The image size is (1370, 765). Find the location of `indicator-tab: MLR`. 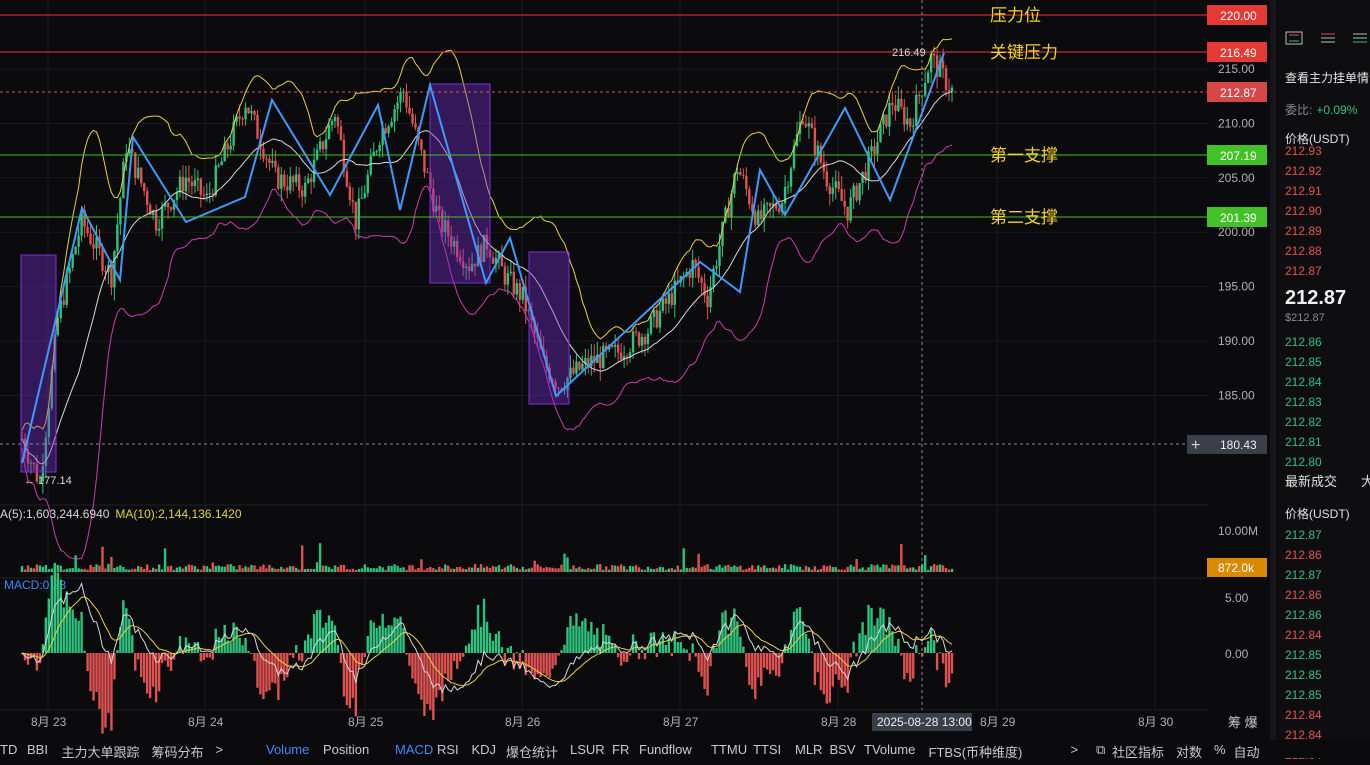

indicator-tab: MLR is located at coordinates (809, 749).